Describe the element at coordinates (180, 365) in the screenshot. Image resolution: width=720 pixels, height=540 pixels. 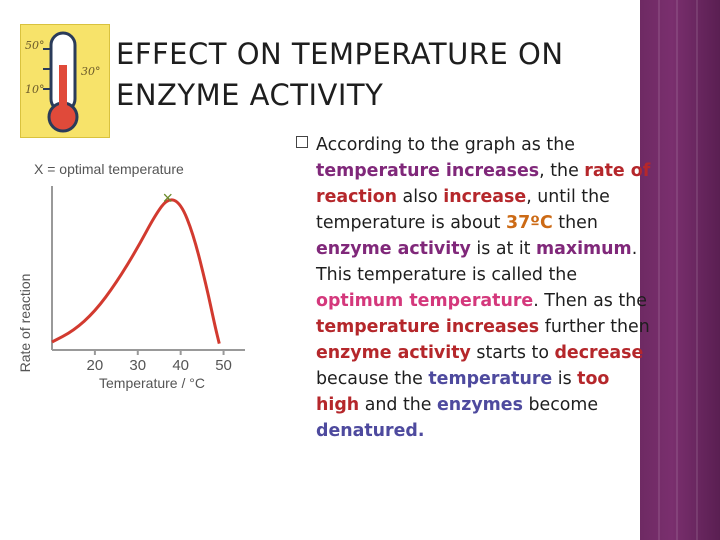
I see `x-tick-label: 40` at that location.